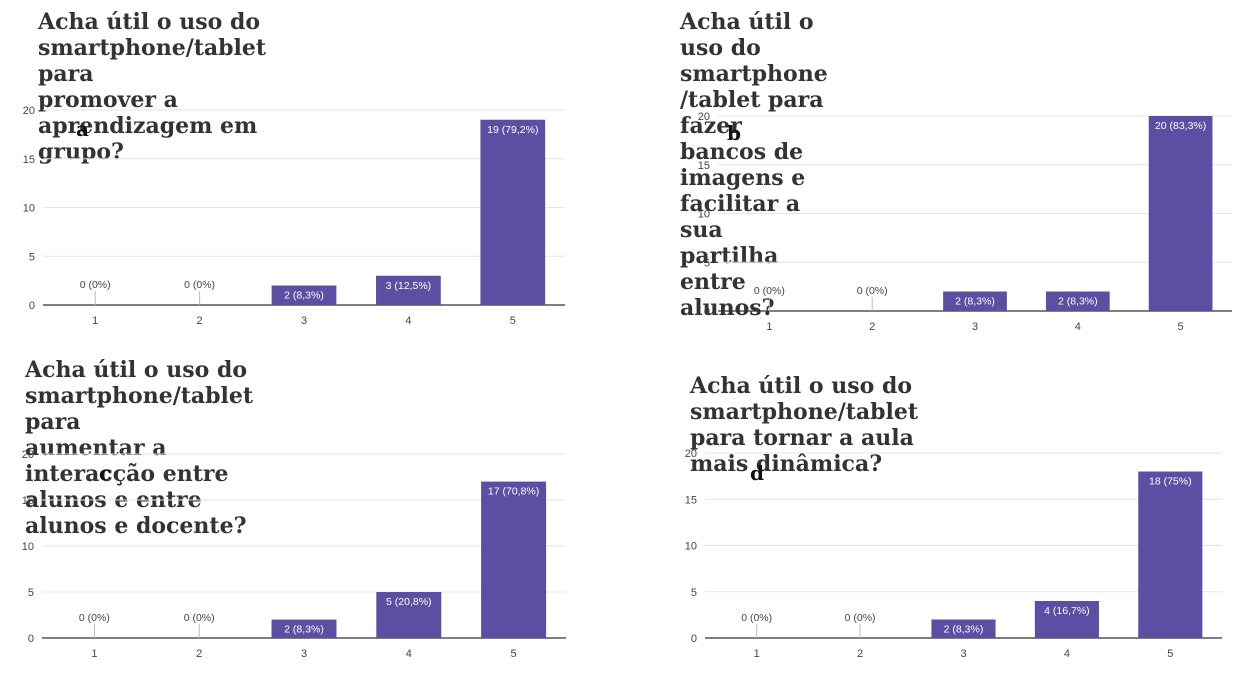  I want to click on data-label: 5 (20,8%), so click(409, 602).